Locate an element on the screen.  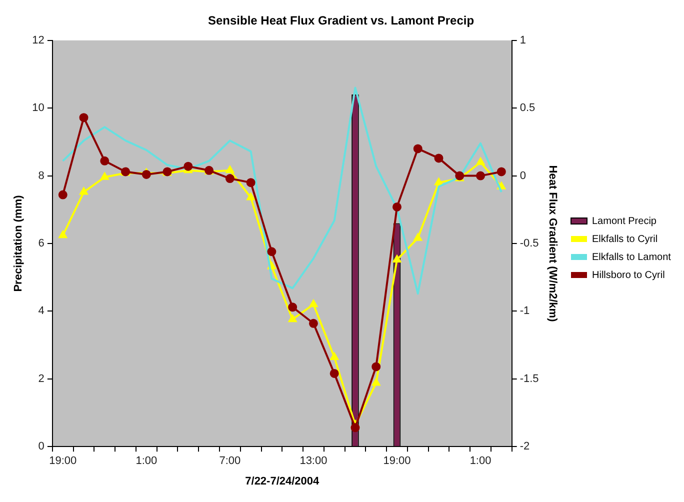
y-tick-label: 6 is located at coordinates (41, 244).